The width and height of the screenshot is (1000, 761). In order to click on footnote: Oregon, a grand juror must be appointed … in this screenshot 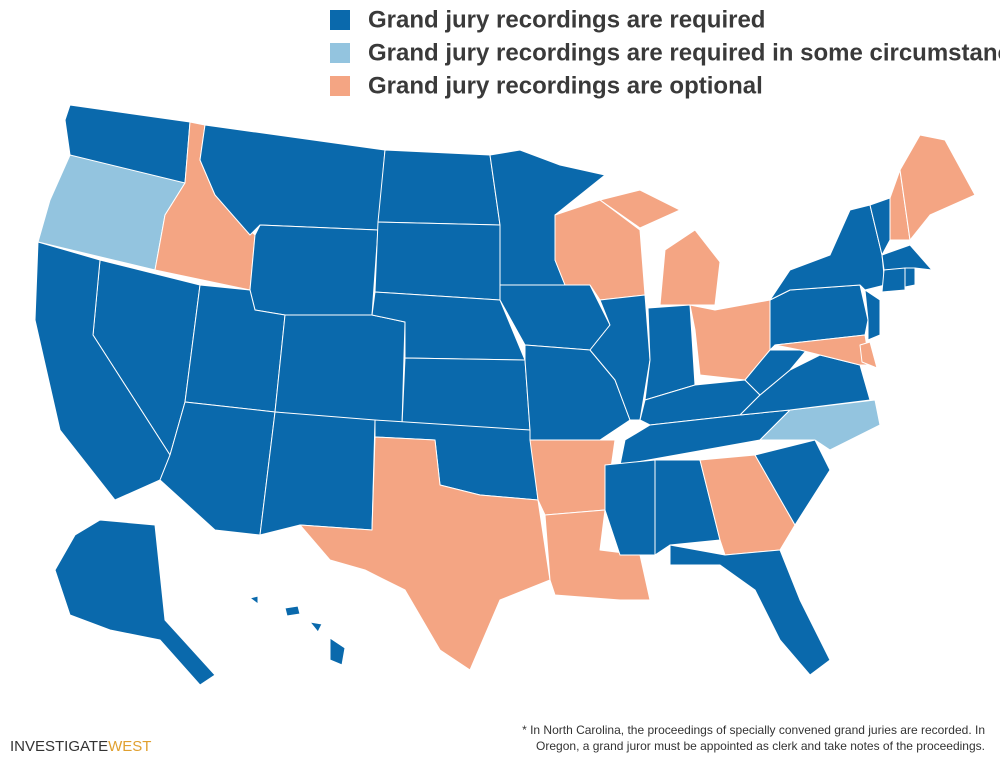, I will do `click(760, 746)`.